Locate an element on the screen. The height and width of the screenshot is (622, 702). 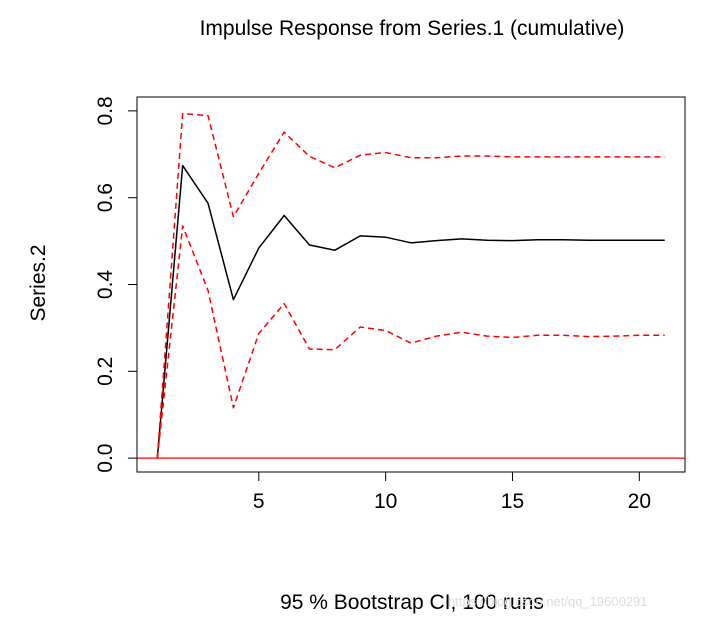
y-axis-label: Series.2 is located at coordinates (38, 282).